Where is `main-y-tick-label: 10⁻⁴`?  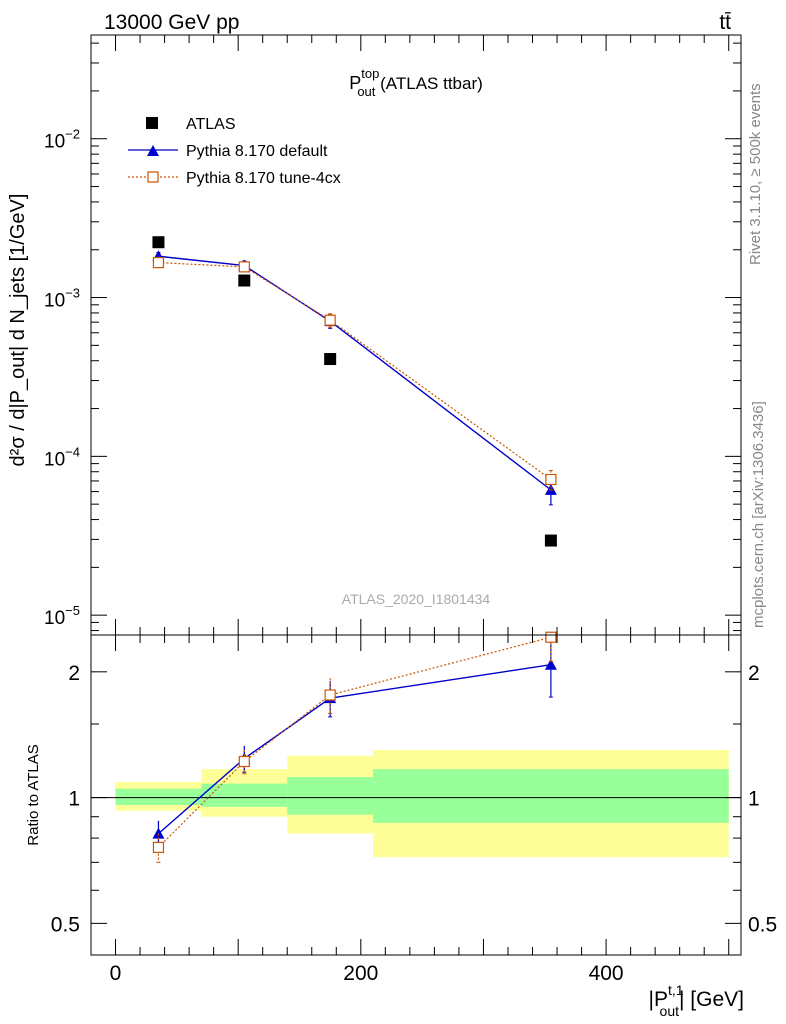
main-y-tick-label: 10⁻⁴ is located at coordinates (62, 457).